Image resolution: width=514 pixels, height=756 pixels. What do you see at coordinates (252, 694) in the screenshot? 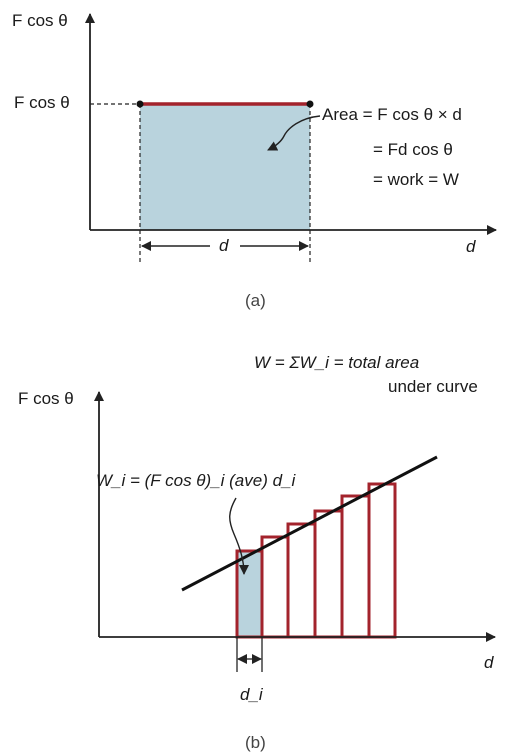
I see `di-label: d_i` at bounding box center [252, 694].